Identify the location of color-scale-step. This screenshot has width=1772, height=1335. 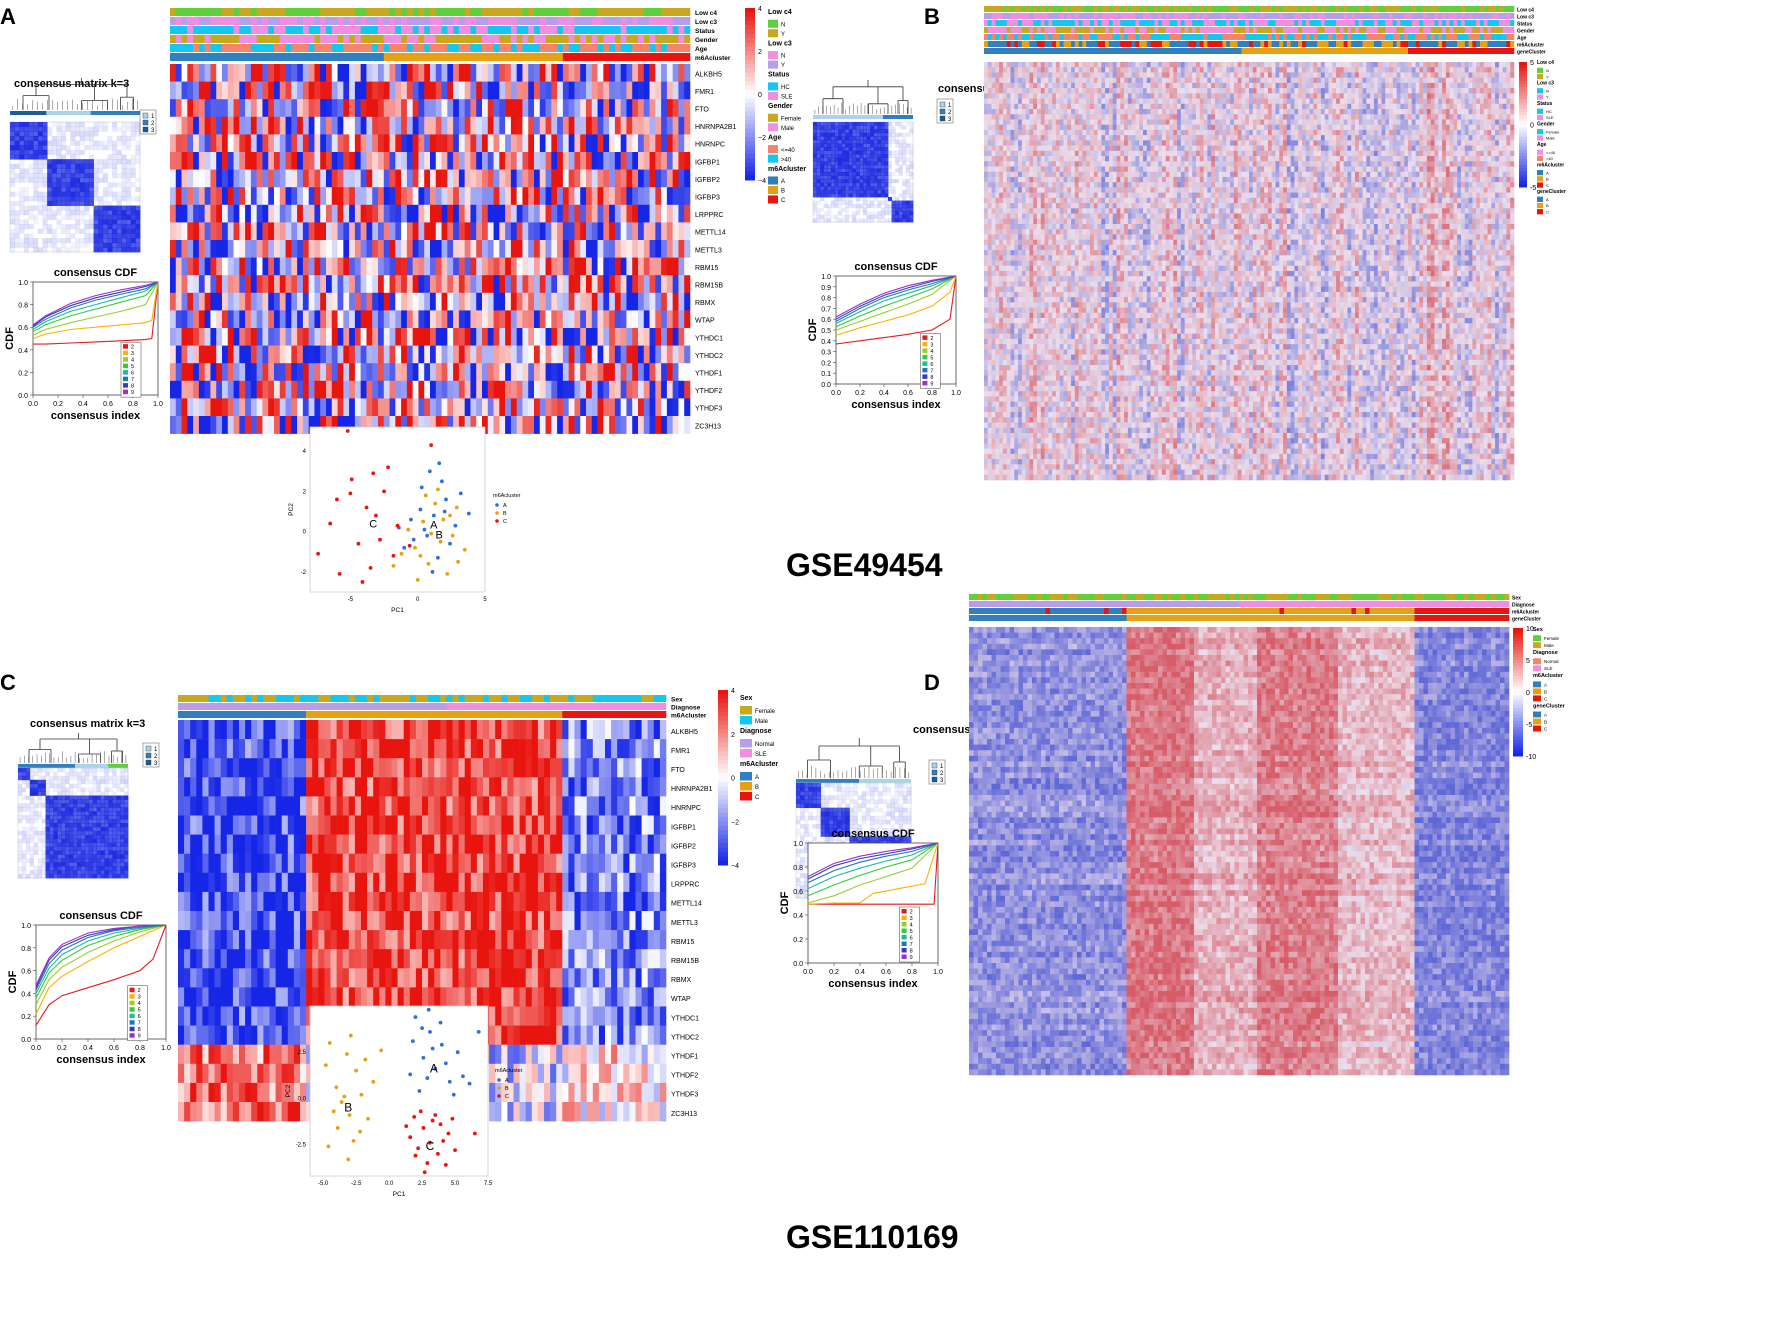
(750, 66).